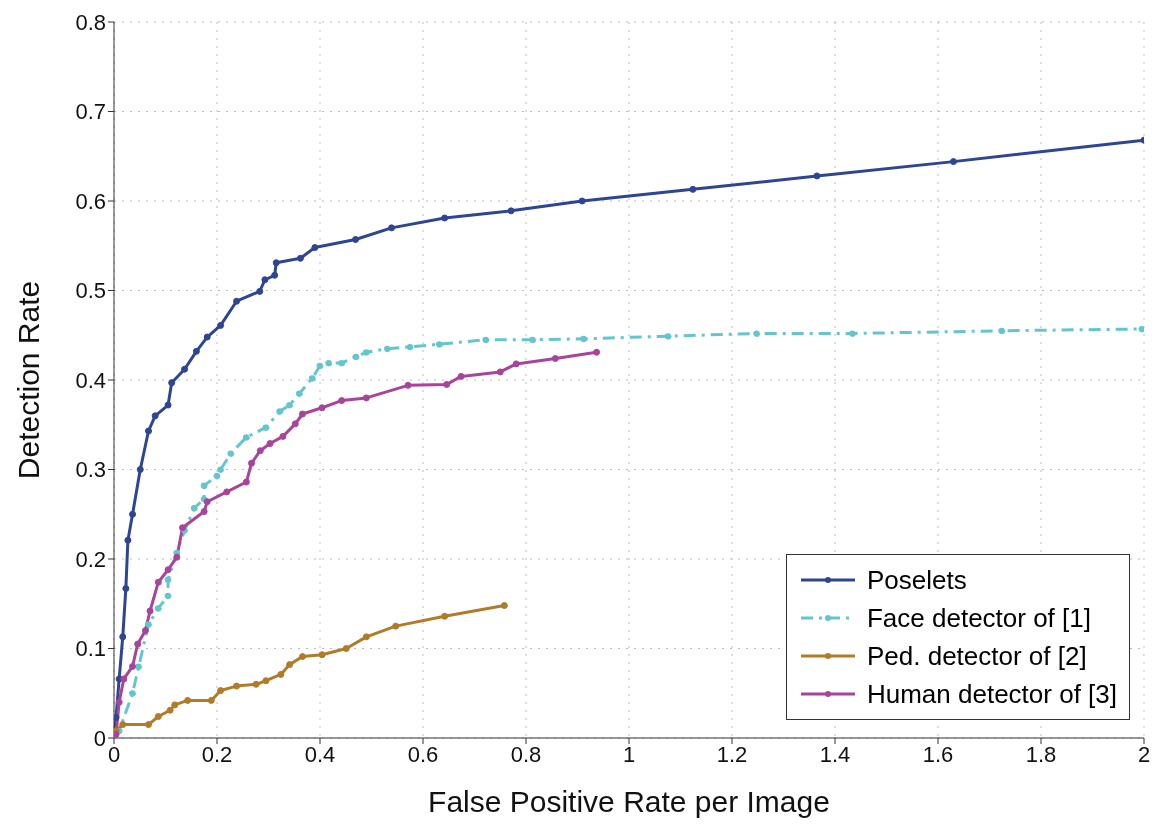 This screenshot has width=1166, height=834. Describe the element at coordinates (90, 649) in the screenshot. I see `y-tick-label: 0.1` at that location.